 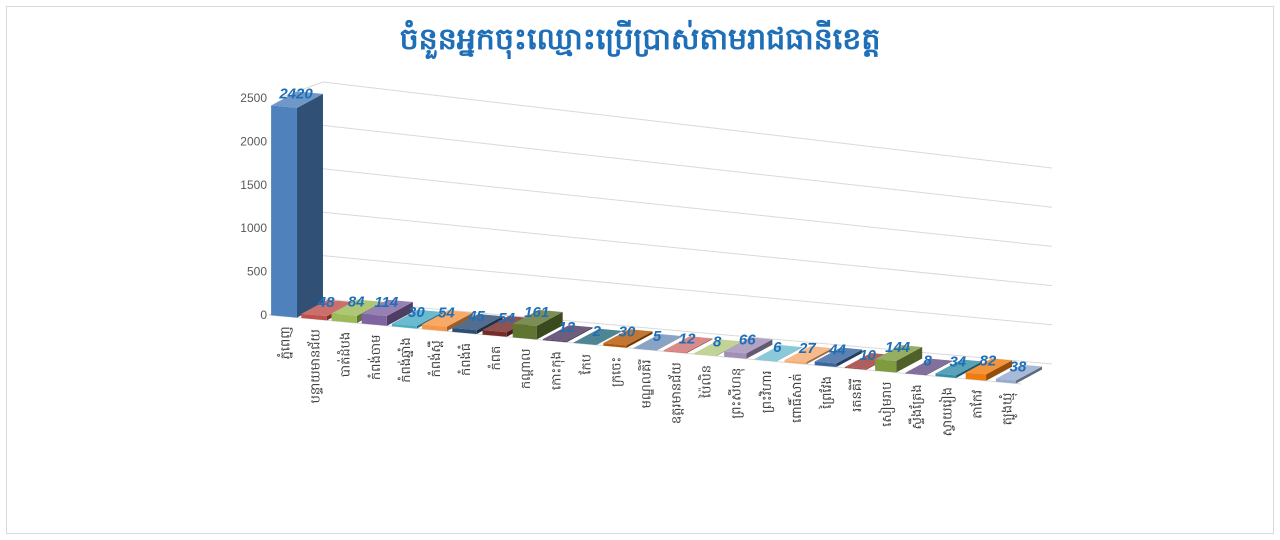 What do you see at coordinates (253, 141) in the screenshot?
I see `y-tick-label: 2000` at bounding box center [253, 141].